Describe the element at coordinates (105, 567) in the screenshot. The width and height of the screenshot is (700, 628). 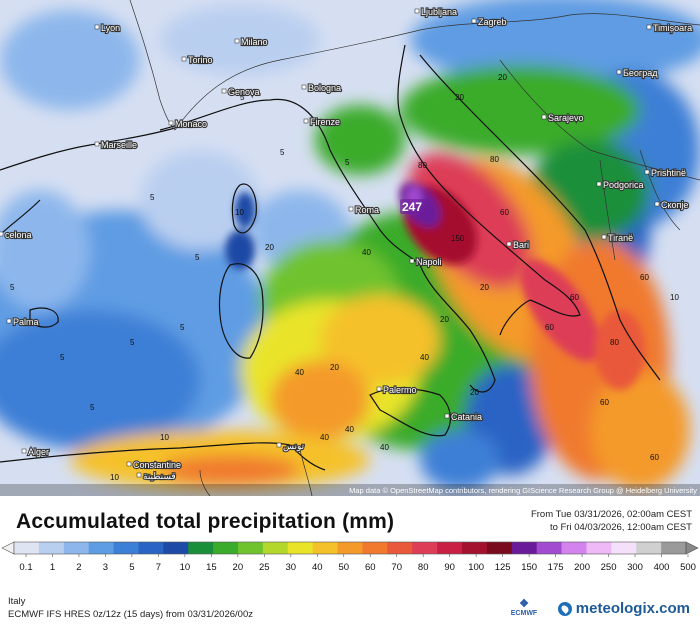
I see `colorbar-tick-label: 3` at that location.